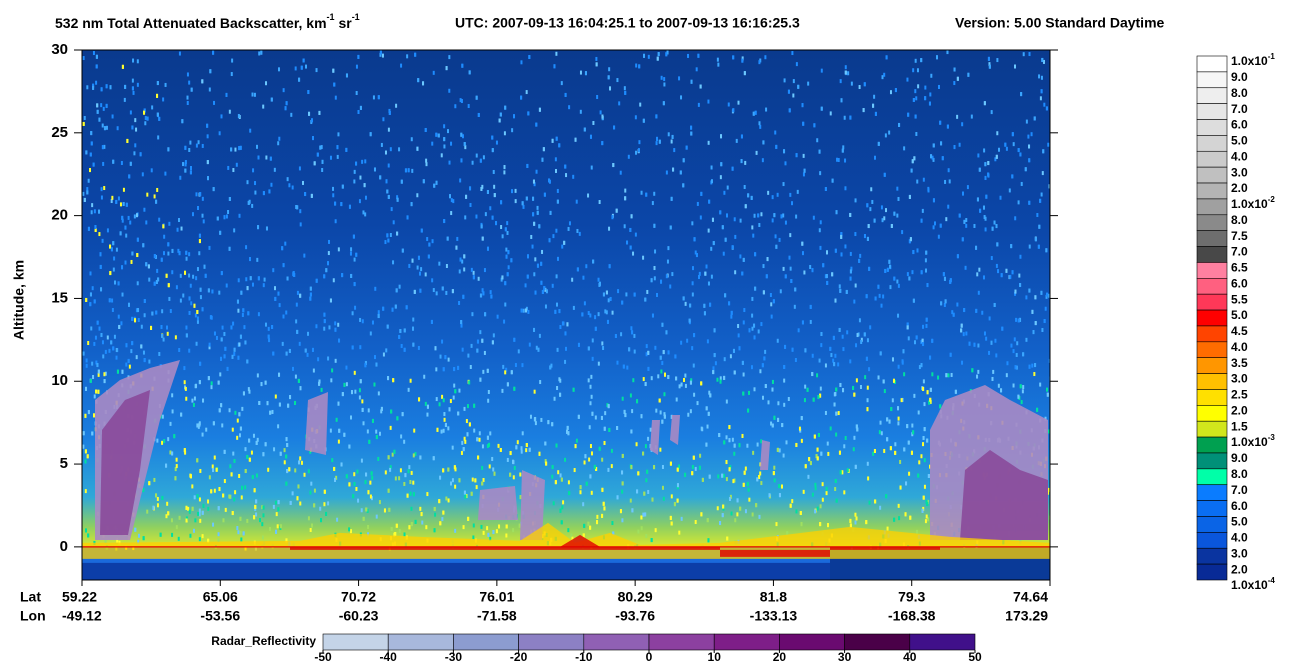 The width and height of the screenshot is (1300, 667). I want to click on radar-swatch, so click(486, 642).